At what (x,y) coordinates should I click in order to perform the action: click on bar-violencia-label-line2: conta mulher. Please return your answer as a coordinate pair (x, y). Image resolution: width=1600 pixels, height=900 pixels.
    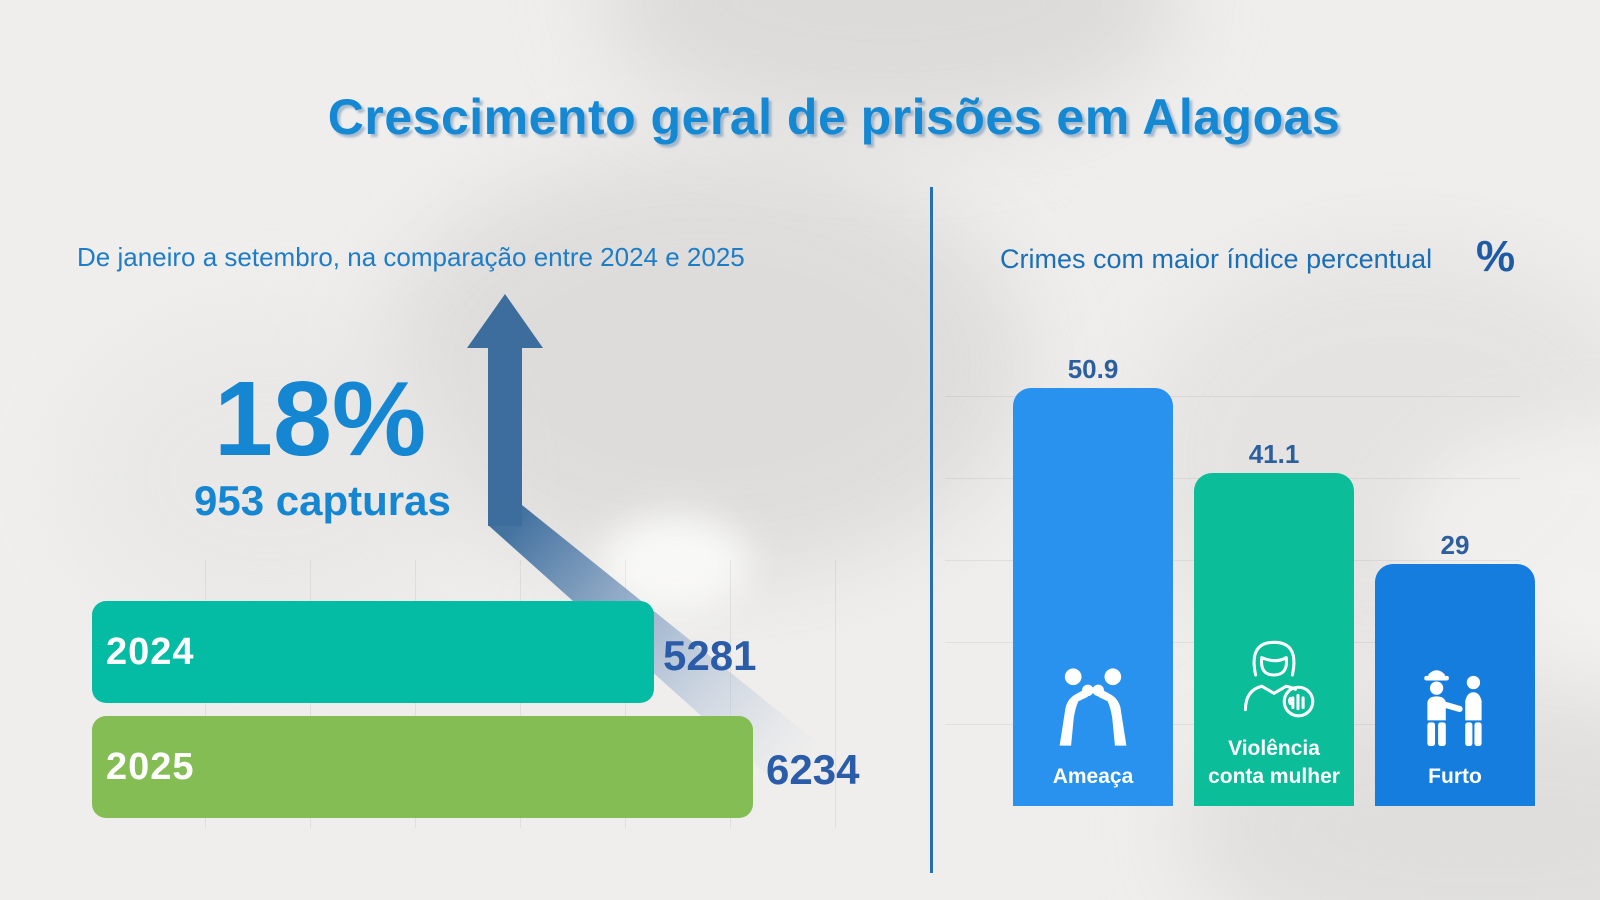
    Looking at the image, I should click on (1274, 776).